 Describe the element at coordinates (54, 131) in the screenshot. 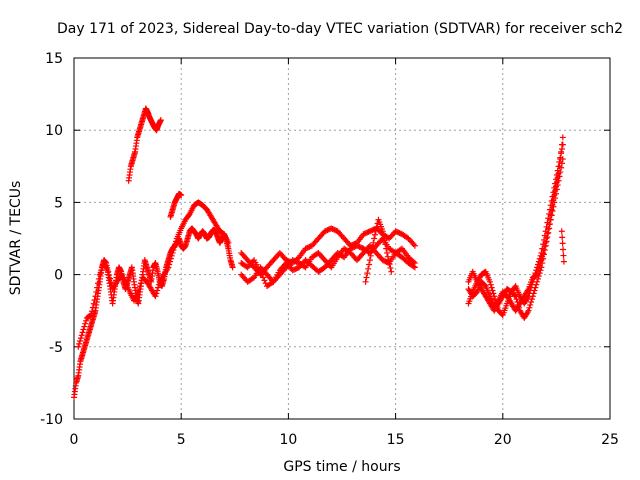

I see `y-tick-label: 10` at that location.